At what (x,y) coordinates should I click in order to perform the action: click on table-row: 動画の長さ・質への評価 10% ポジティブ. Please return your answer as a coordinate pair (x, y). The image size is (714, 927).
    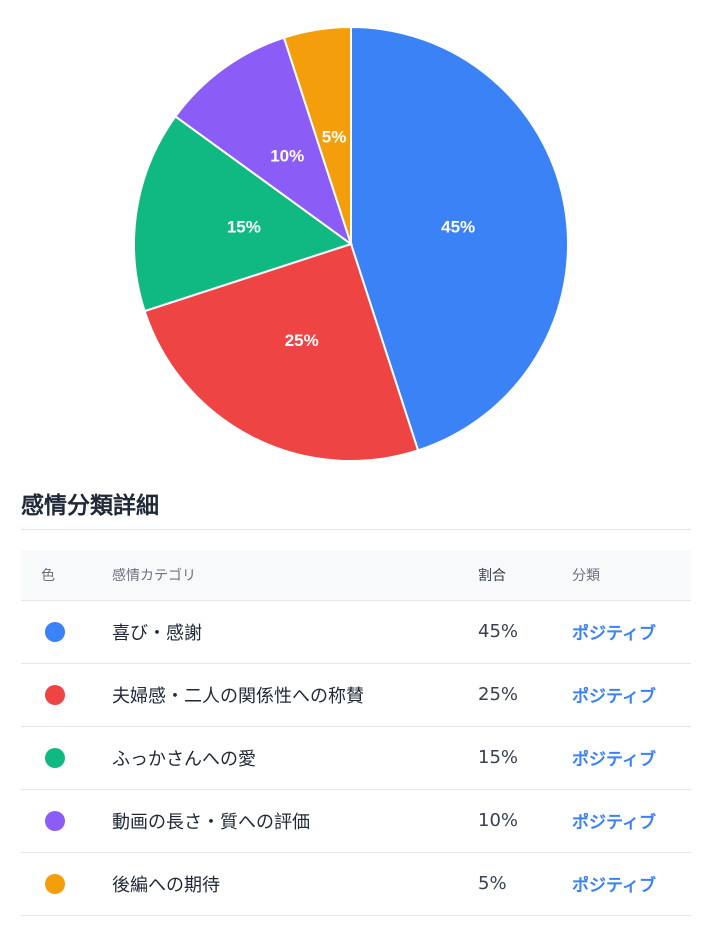
    Looking at the image, I should click on (356, 821).